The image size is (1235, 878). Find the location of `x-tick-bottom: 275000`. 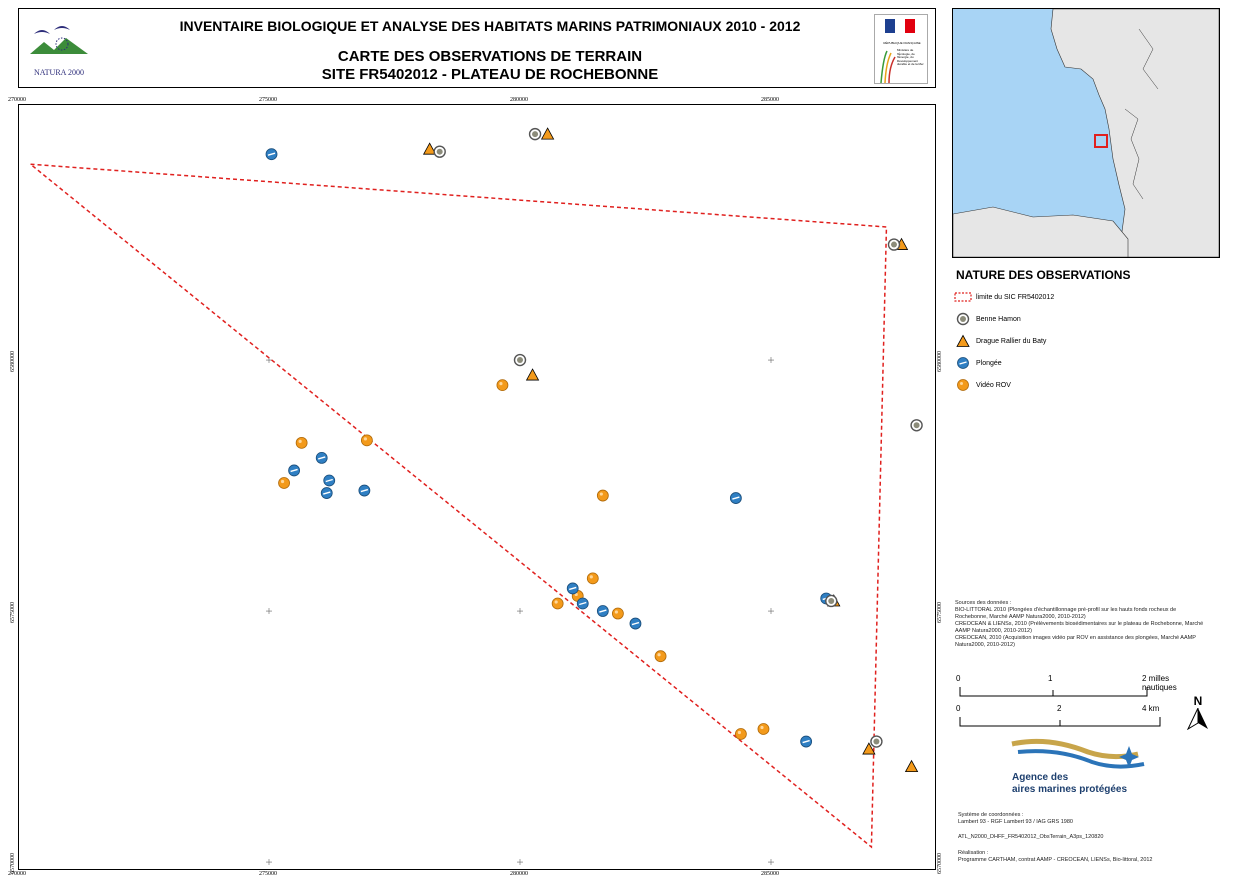

x-tick-bottom: 275000 is located at coordinates (268, 874).